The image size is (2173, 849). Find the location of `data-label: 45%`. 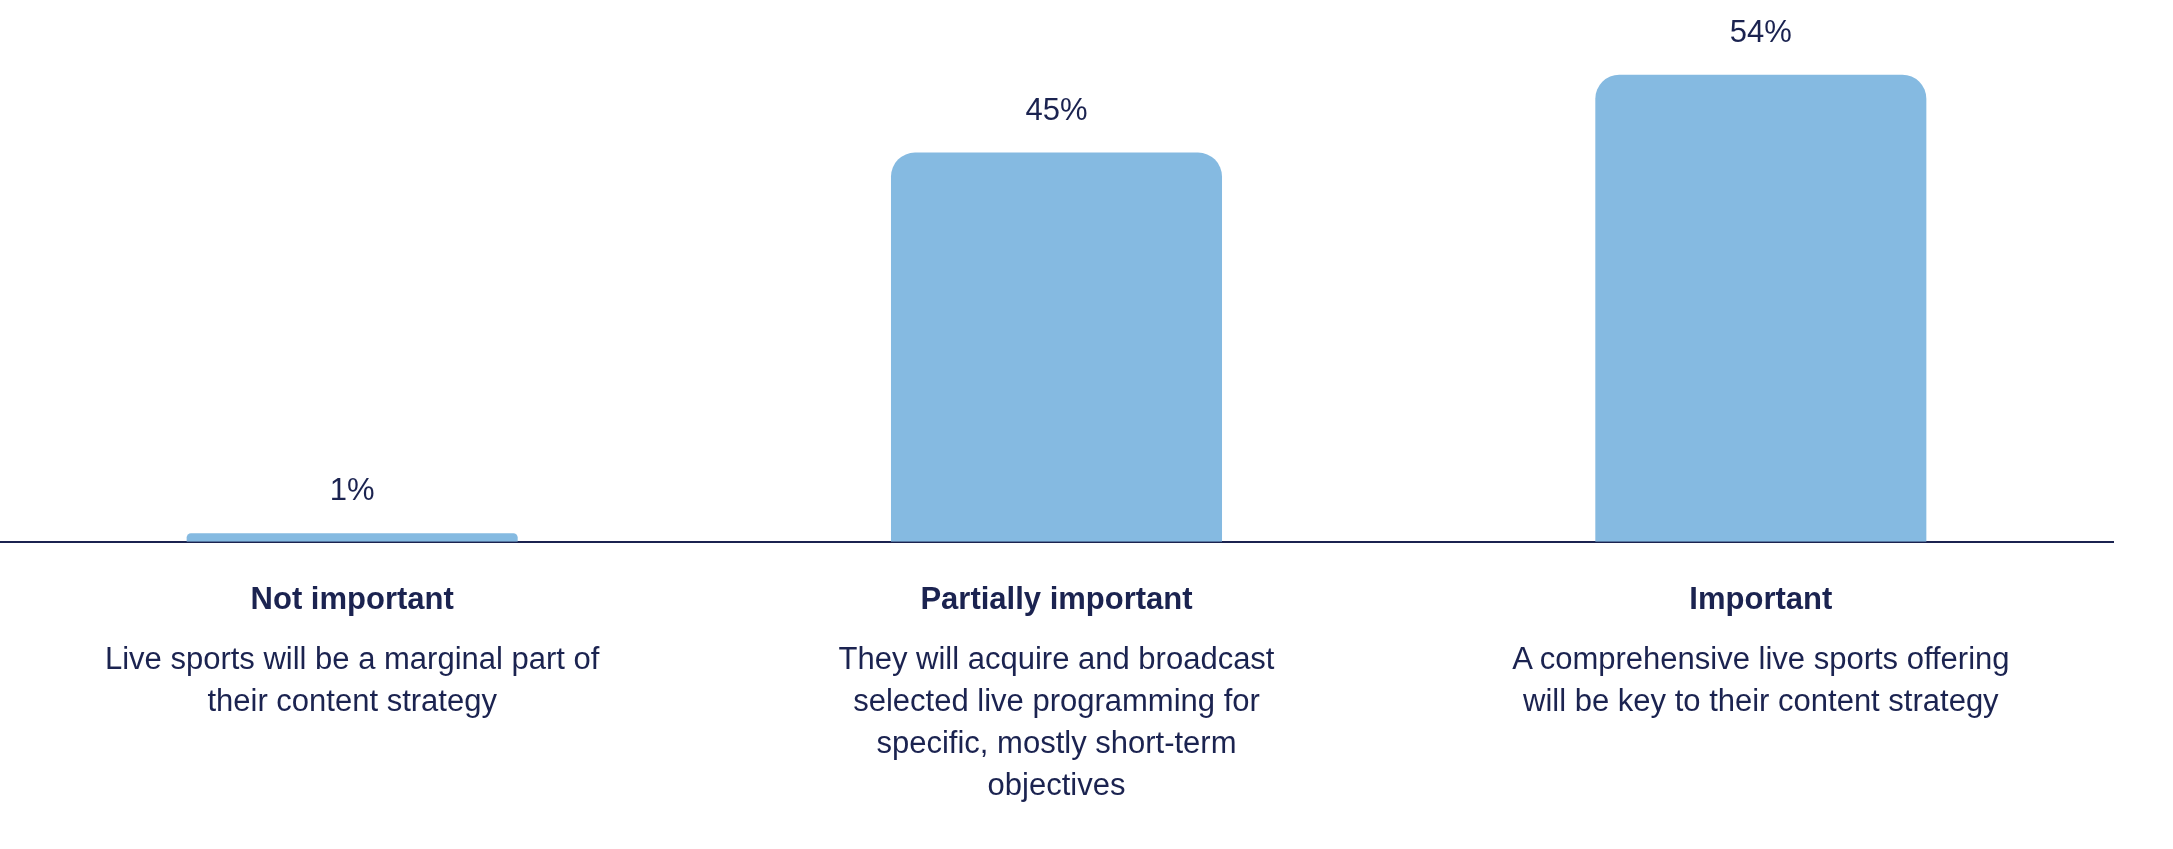

data-label: 45% is located at coordinates (1056, 109).